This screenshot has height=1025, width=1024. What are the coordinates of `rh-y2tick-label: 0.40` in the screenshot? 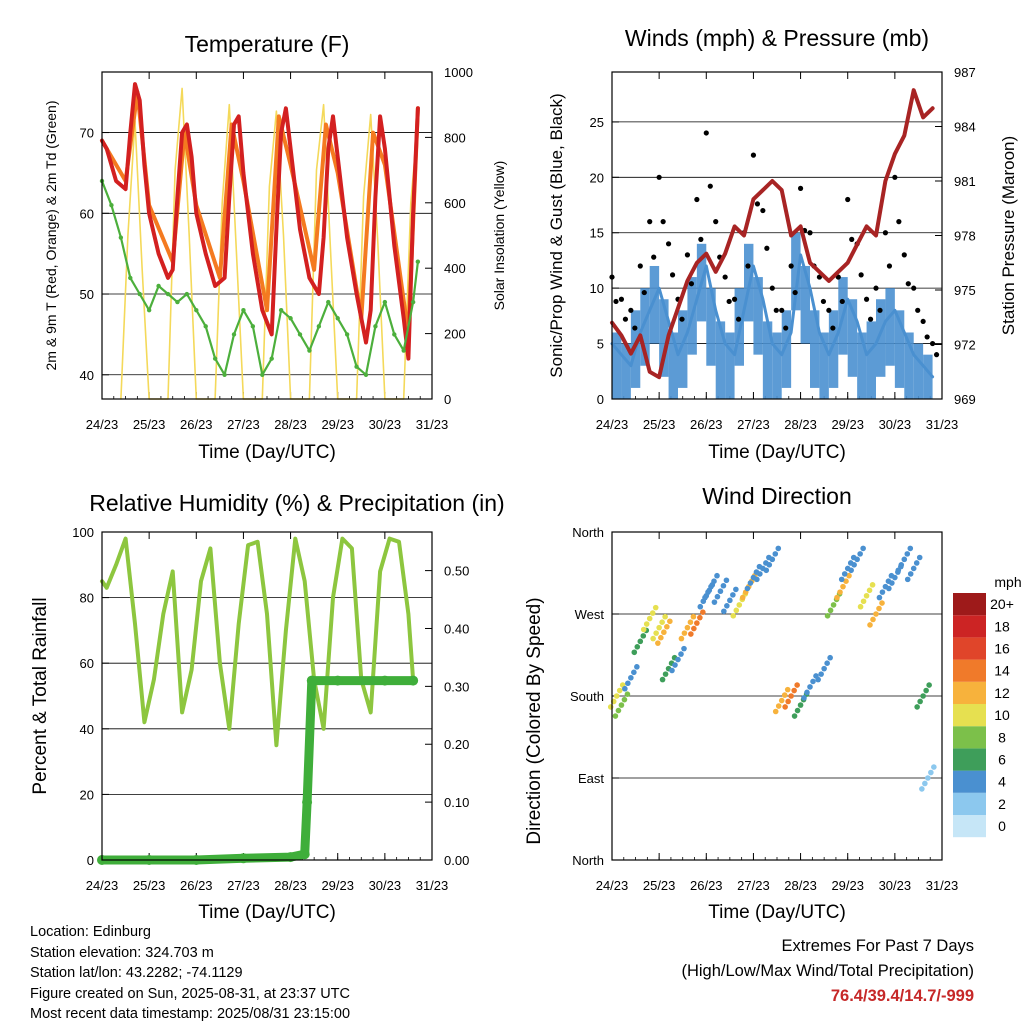 It's located at (456, 628).